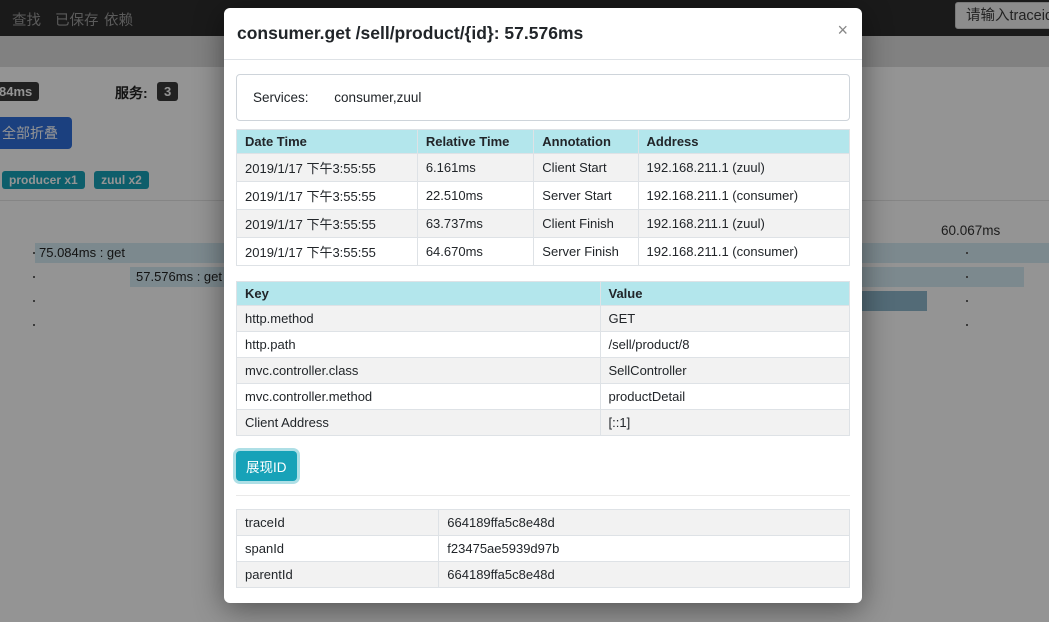  What do you see at coordinates (337, 574) in the screenshot?
I see `cell-id-key: parentId` at bounding box center [337, 574].